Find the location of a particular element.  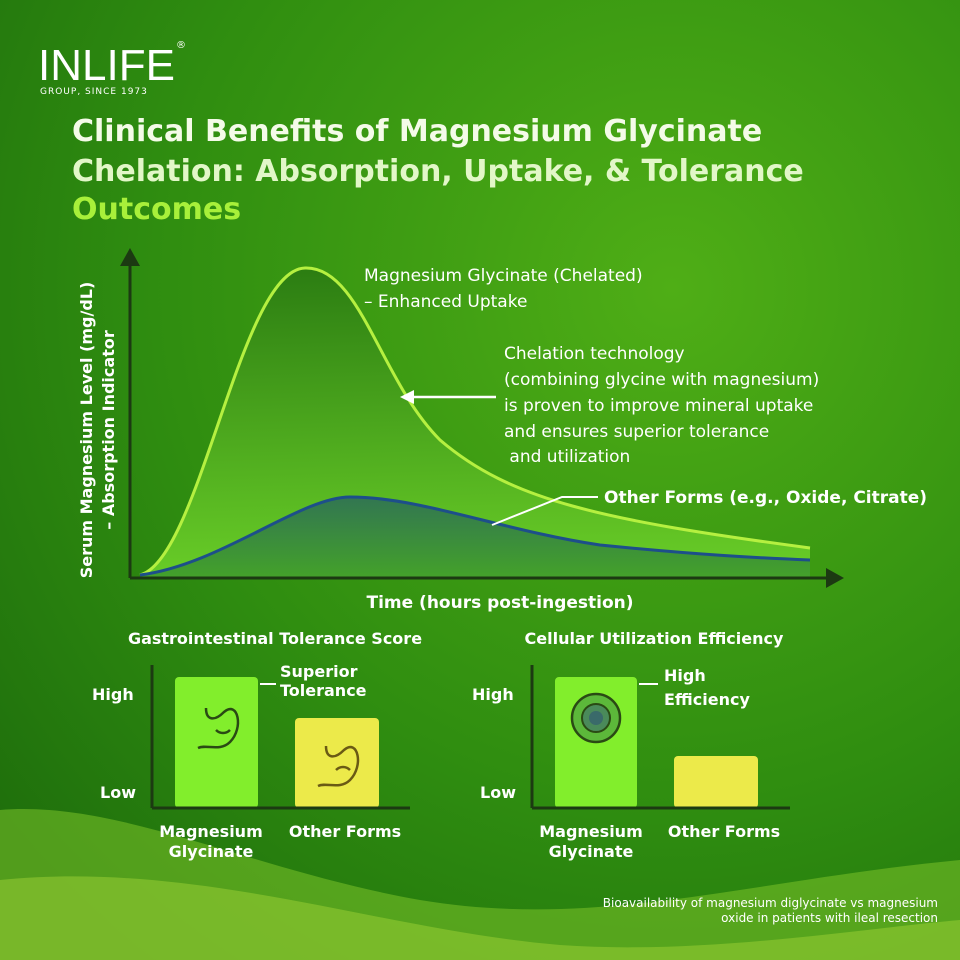

note-arrowhead is located at coordinates (407, 397).